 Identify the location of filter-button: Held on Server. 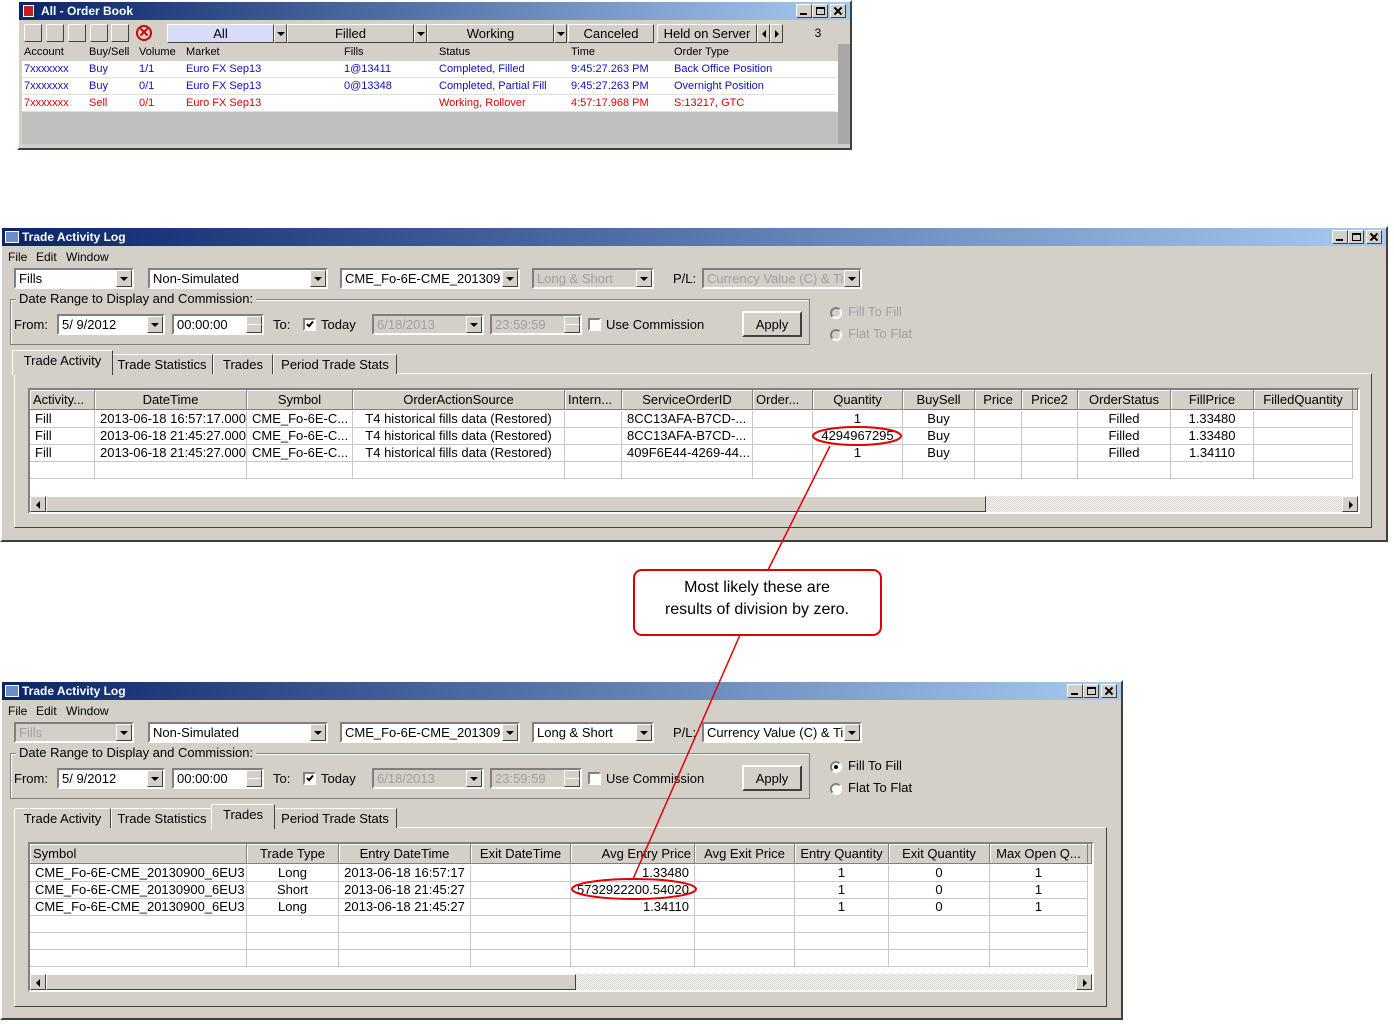
(707, 33).